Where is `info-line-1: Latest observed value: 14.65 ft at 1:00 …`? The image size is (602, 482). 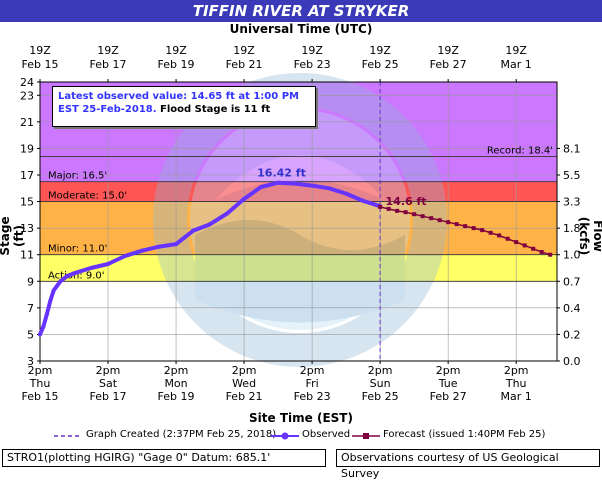 info-line-1: Latest observed value: 14.65 ft at 1:00 … is located at coordinates (178, 96).